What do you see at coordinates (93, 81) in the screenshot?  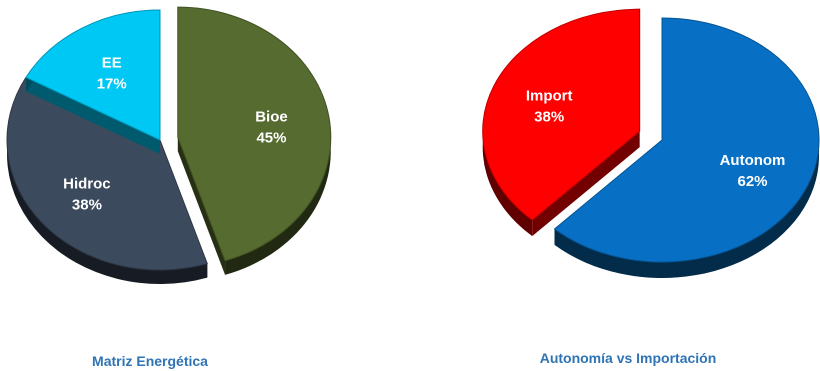 I see `pie-slice-ee` at bounding box center [93, 81].